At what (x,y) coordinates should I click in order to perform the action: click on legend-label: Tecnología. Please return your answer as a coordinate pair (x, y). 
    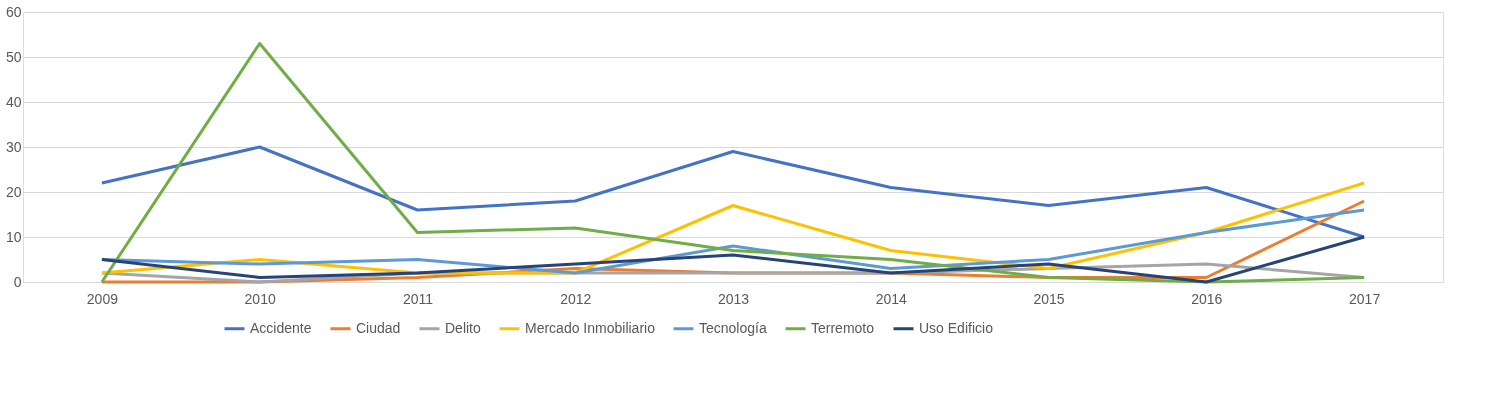
    Looking at the image, I should click on (733, 327).